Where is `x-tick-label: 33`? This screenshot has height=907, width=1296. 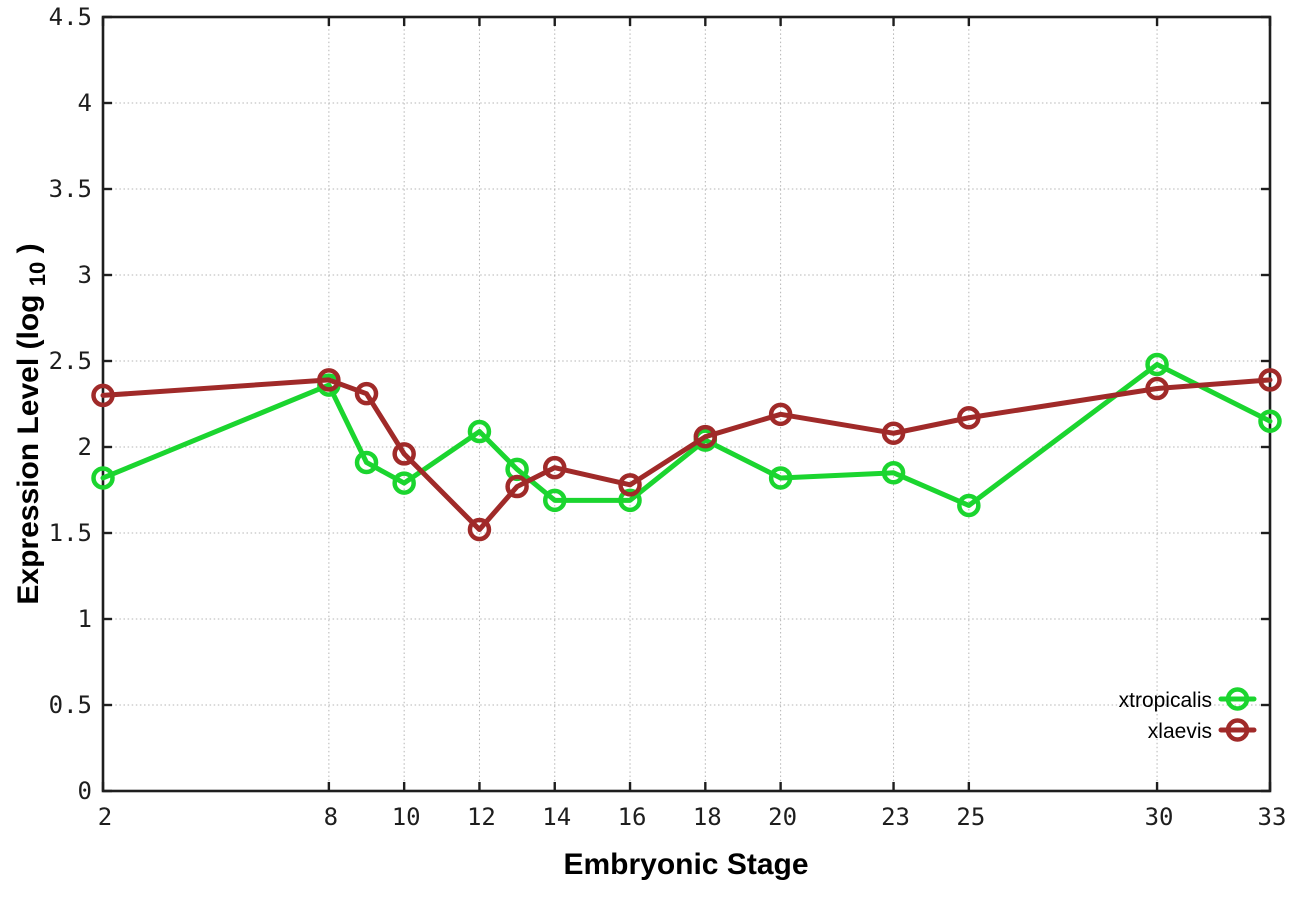
x-tick-label: 33 is located at coordinates (1272, 817).